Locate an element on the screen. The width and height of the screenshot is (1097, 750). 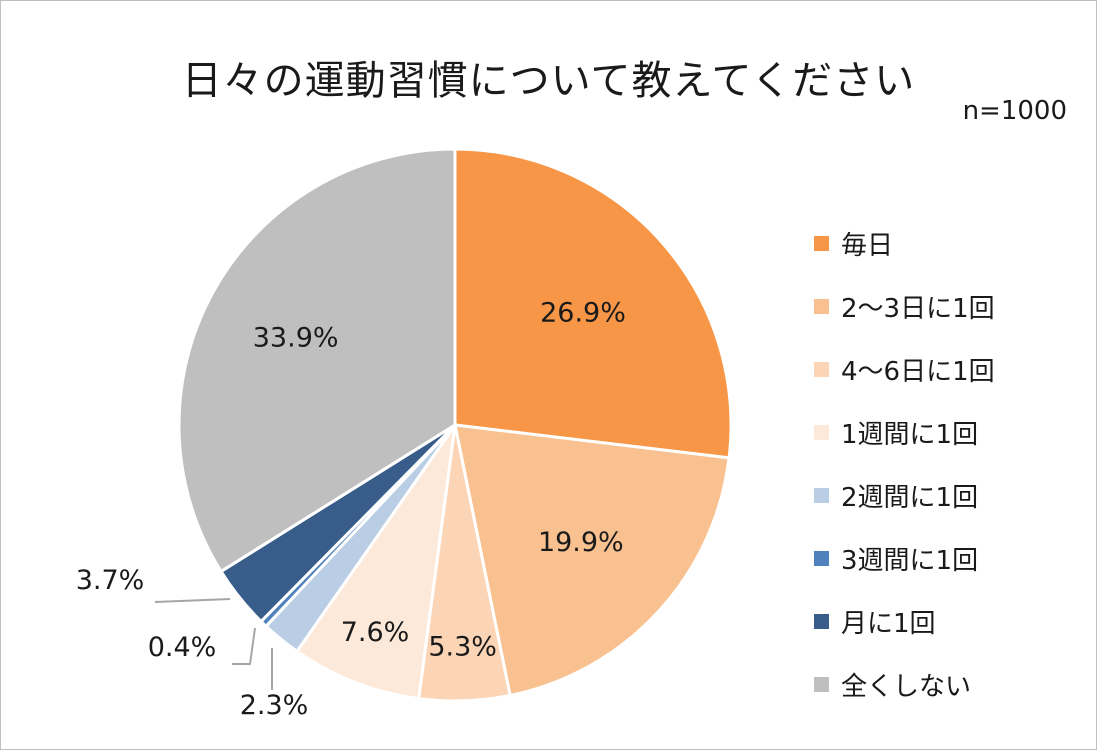
legend-item: 2週間に1回 is located at coordinates (904, 495).